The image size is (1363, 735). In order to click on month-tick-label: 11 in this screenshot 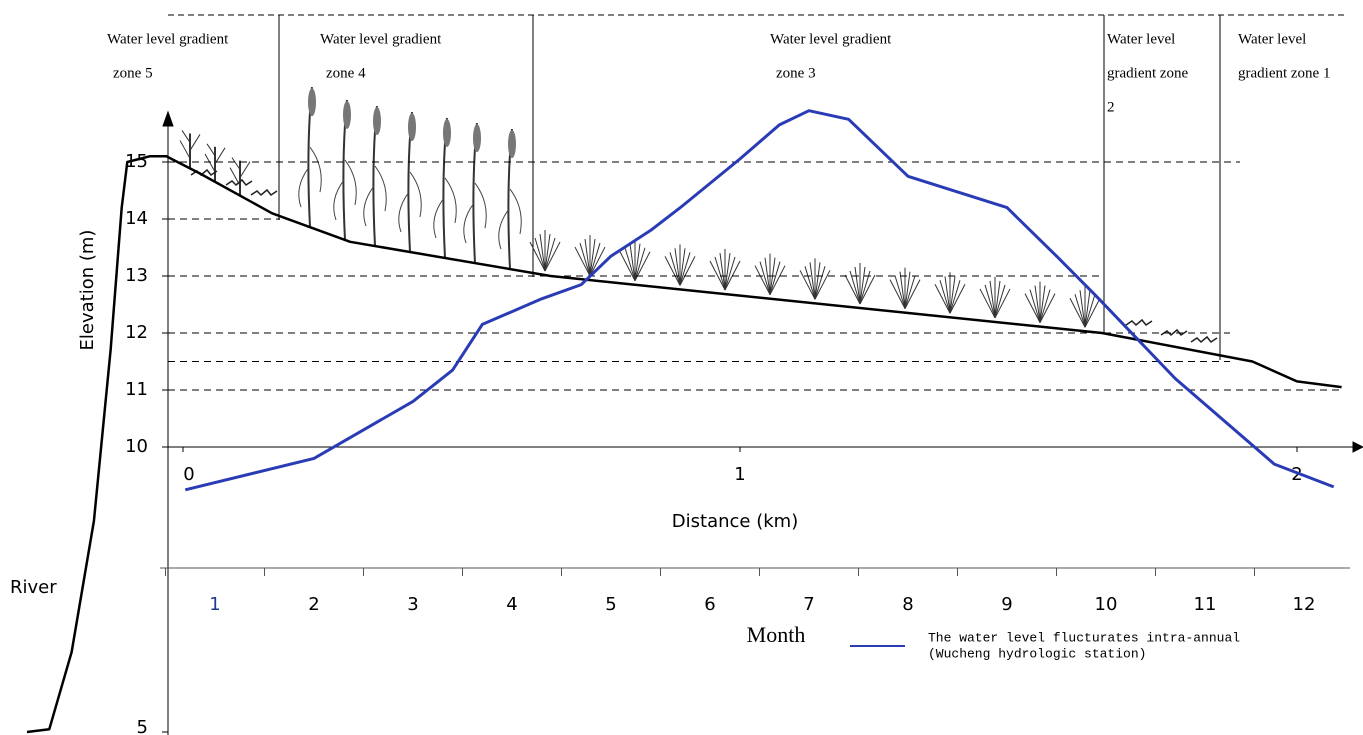, I will do `click(1205, 604)`.